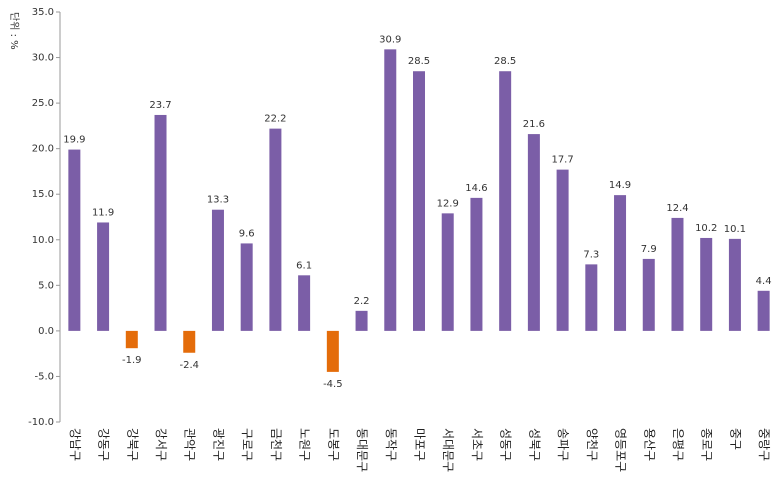 This screenshot has height=486, width=778. Describe the element at coordinates (448, 203) in the screenshot. I see `data-label: 12.9` at that location.